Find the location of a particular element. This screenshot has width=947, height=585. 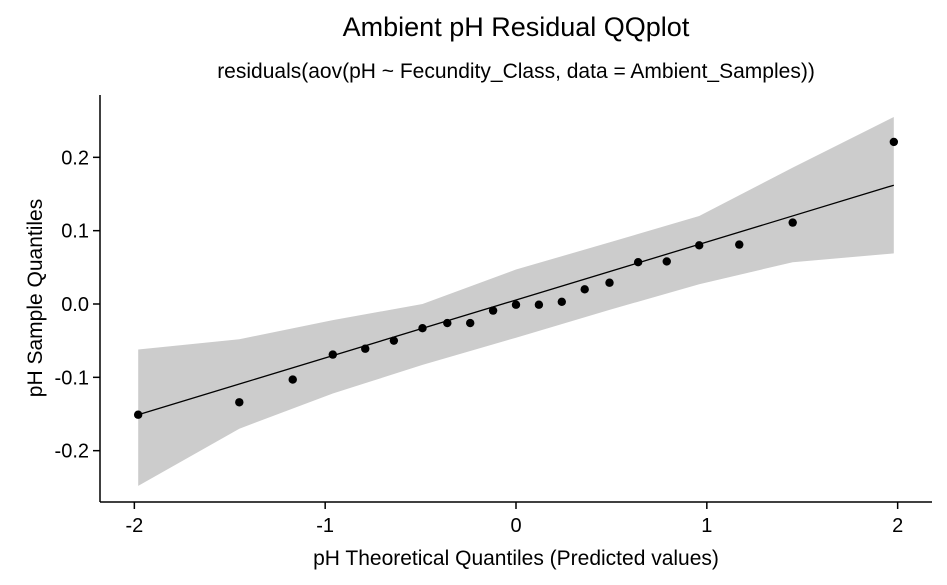

x-ticks: -2 -1 0 1 2 is located at coordinates (514, 519).